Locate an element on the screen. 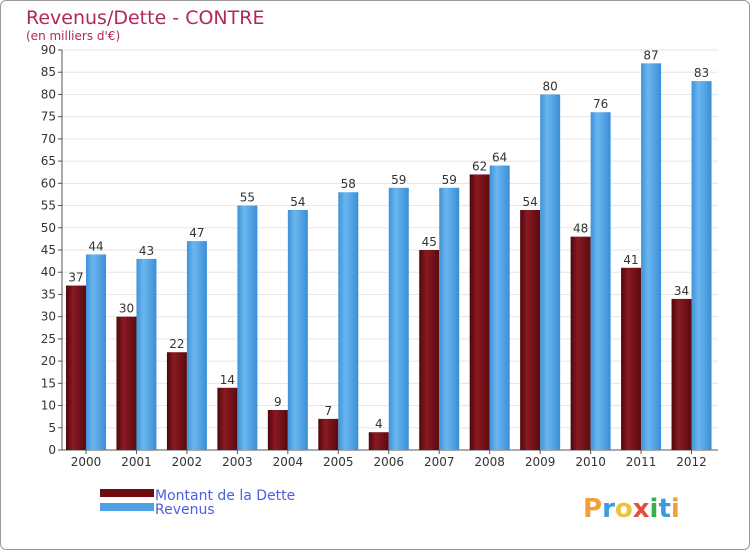 Image resolution: width=750 pixels, height=550 pixels. y-tick-label: 5 is located at coordinates (52, 428).